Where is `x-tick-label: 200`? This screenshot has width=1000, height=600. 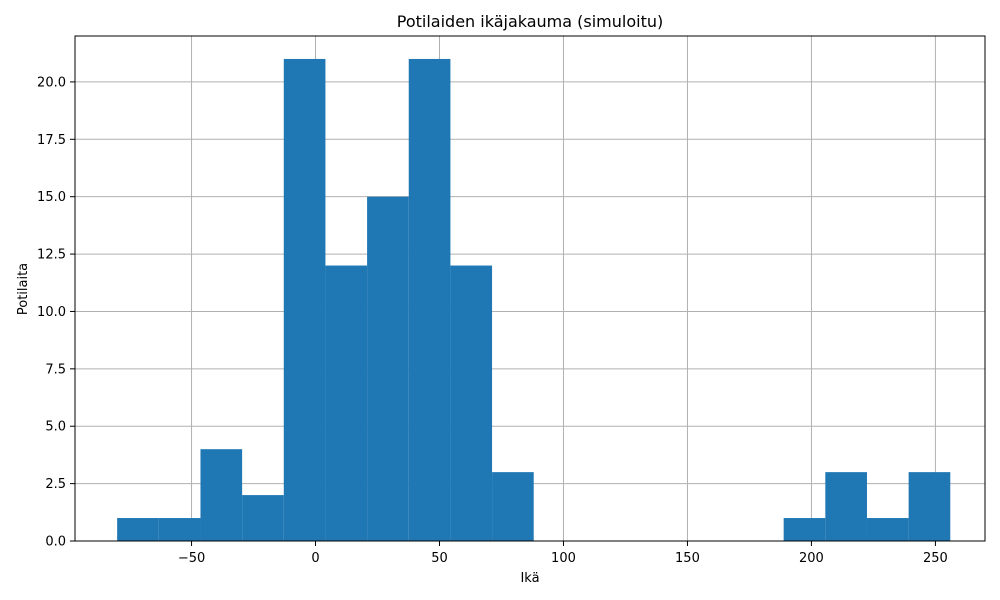 x-tick-label: 200 is located at coordinates (811, 558).